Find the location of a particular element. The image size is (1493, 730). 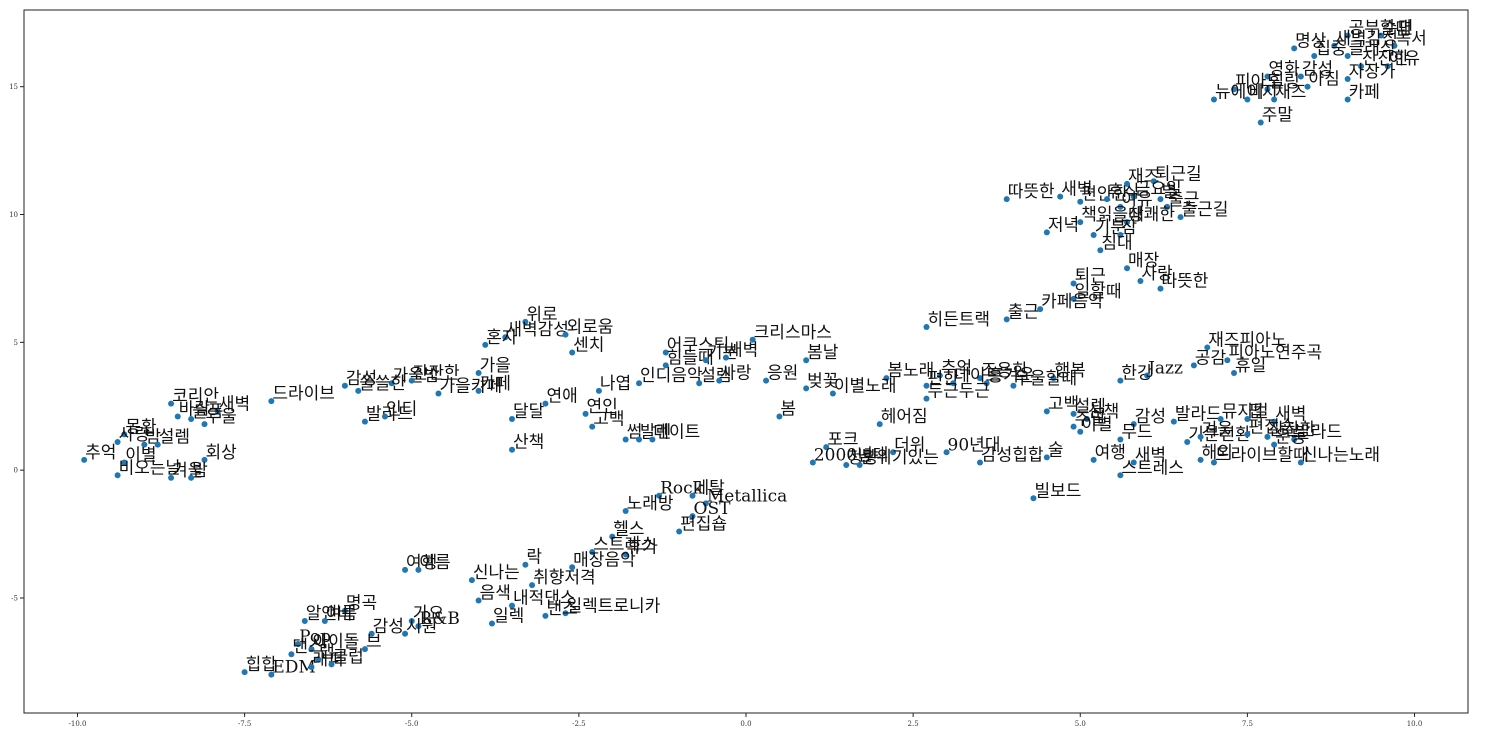

point-label: 일렉트로니카 is located at coordinates (614, 606).